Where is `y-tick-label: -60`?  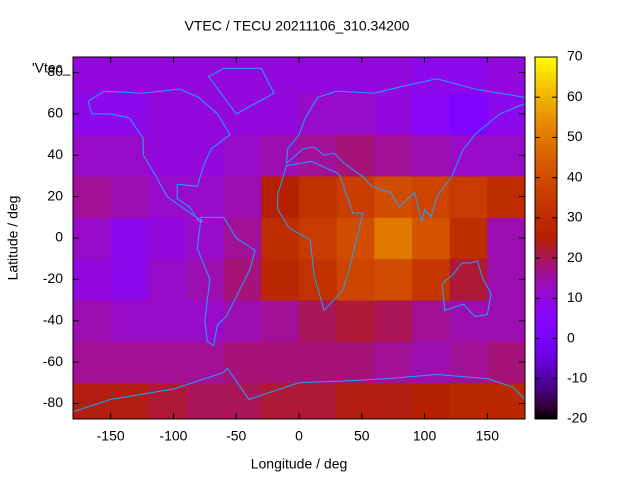 y-tick-label: -60 is located at coordinates (53, 361).